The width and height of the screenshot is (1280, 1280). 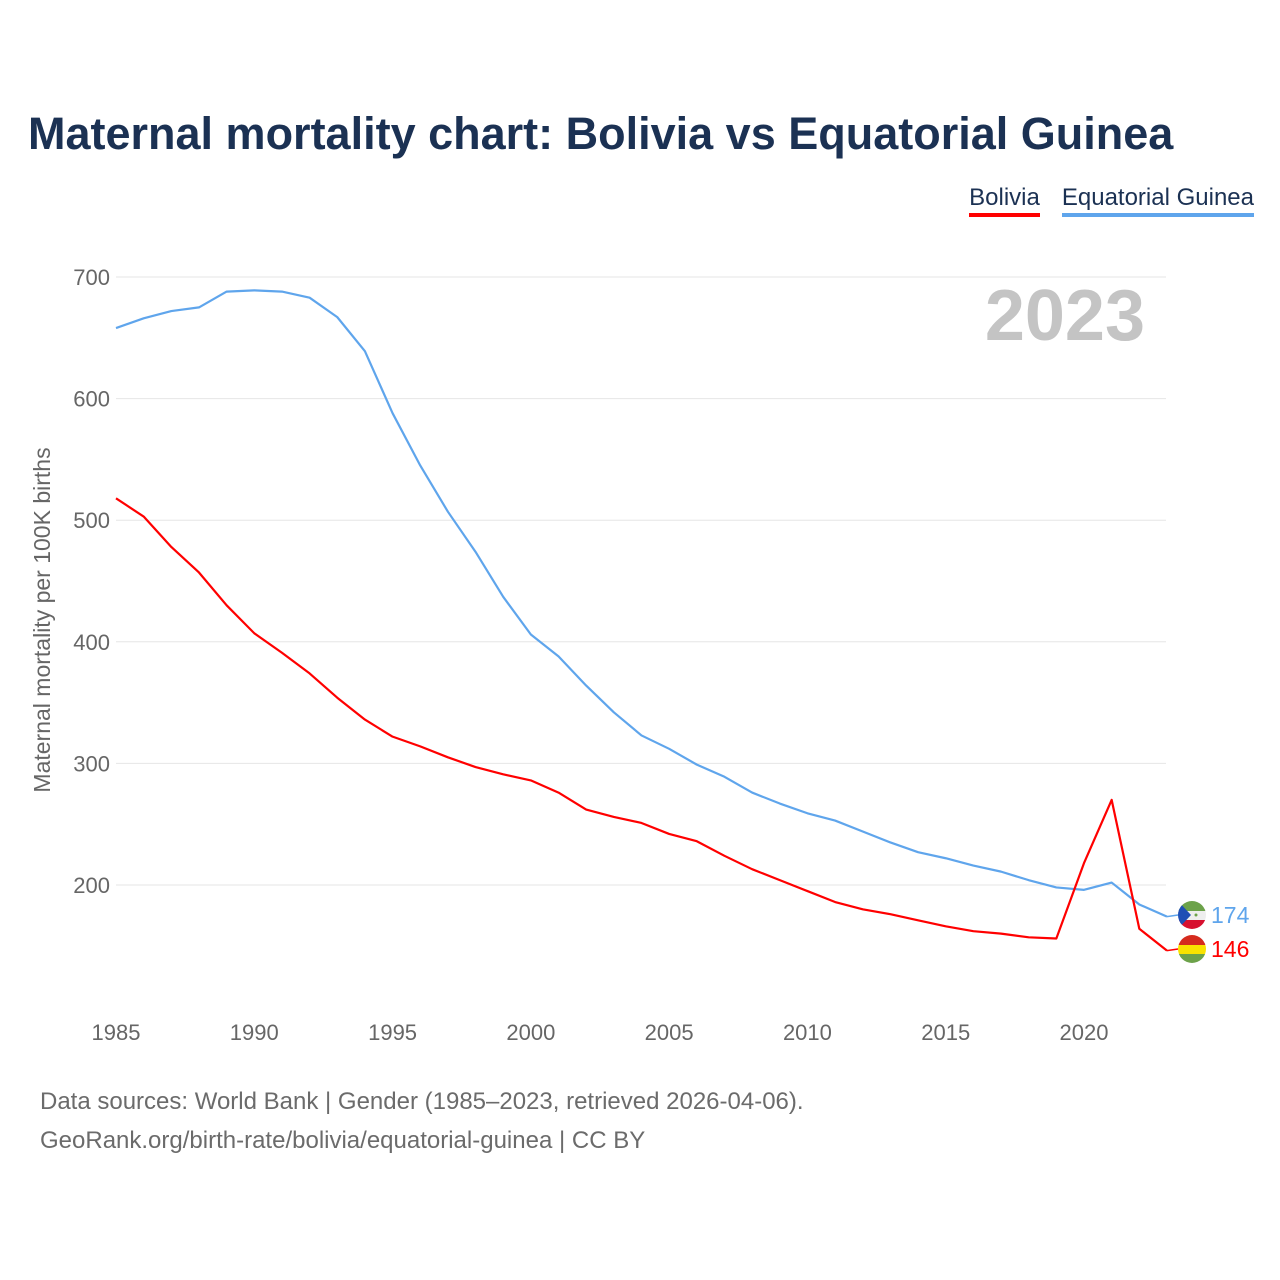 What do you see at coordinates (669, 1032) in the screenshot?
I see `x-tick-label: 2005` at bounding box center [669, 1032].